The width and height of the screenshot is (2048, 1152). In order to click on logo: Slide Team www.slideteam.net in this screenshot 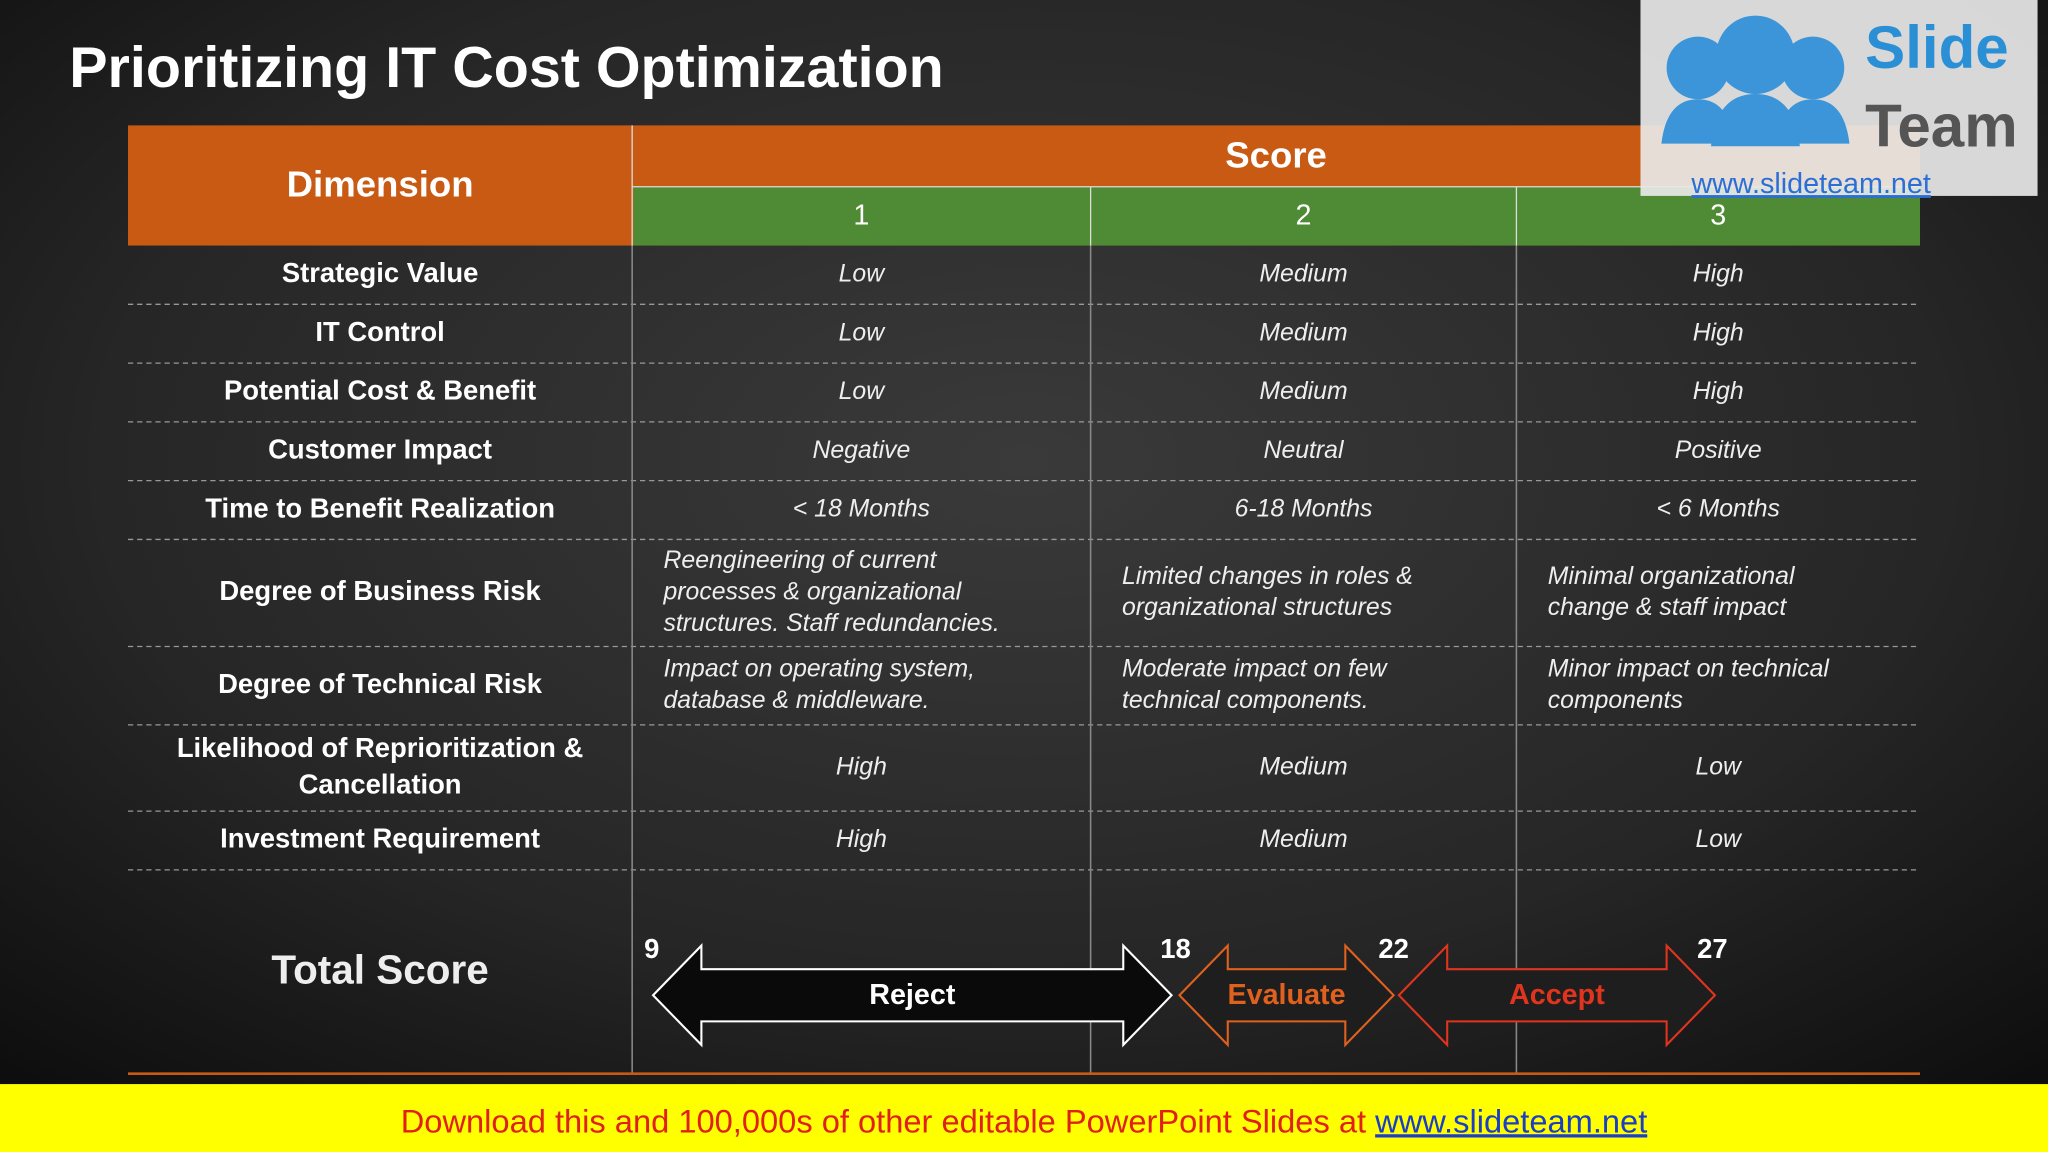, I will do `click(1839, 100)`.